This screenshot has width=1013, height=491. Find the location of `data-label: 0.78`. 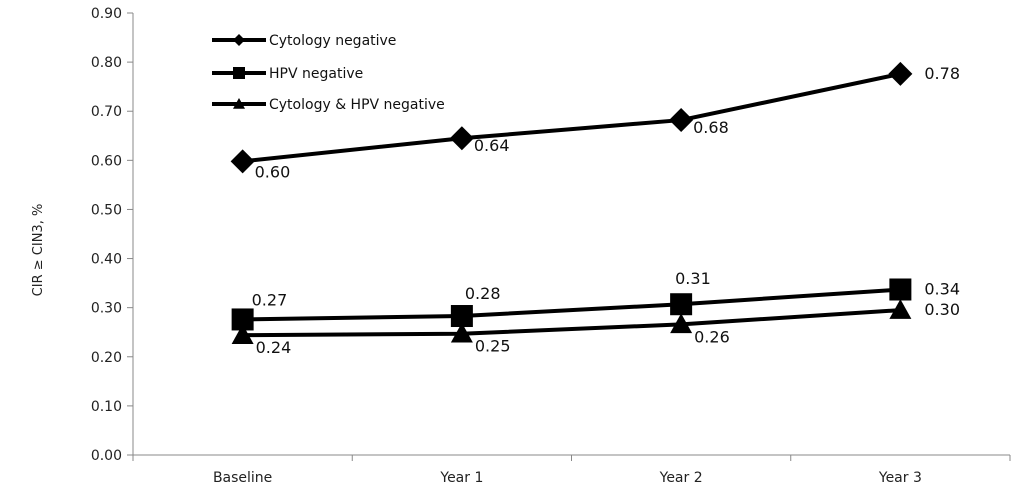

data-label: 0.78 is located at coordinates (942, 73).